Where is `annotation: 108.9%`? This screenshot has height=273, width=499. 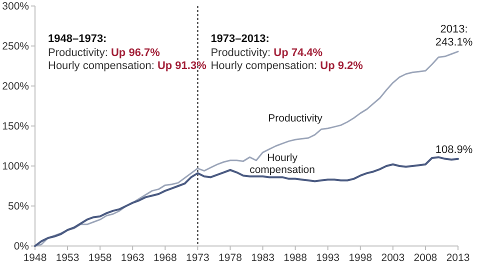
annotation: 108.9% is located at coordinates (454, 150).